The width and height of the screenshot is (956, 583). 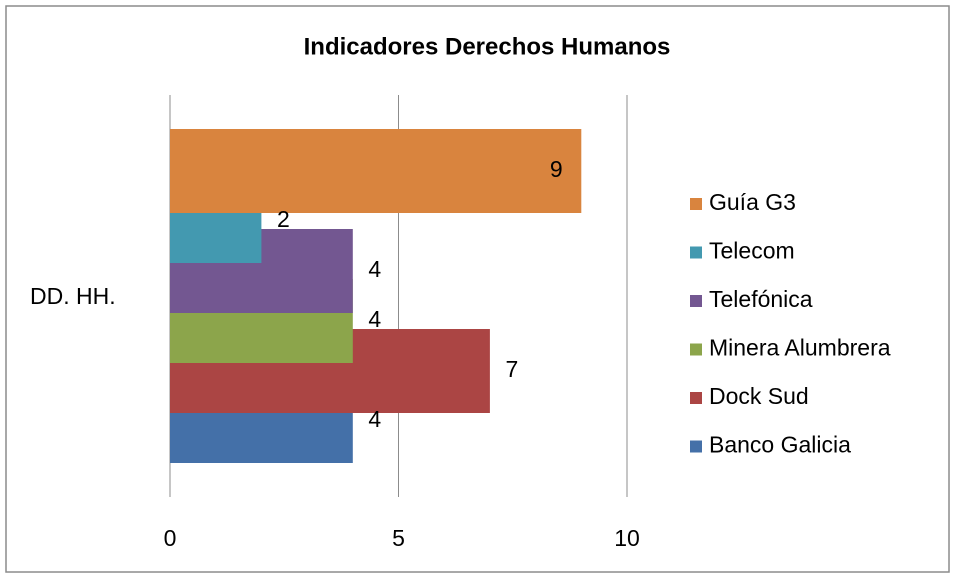 I want to click on y-tick-label: DD. HH., so click(x=73, y=296).